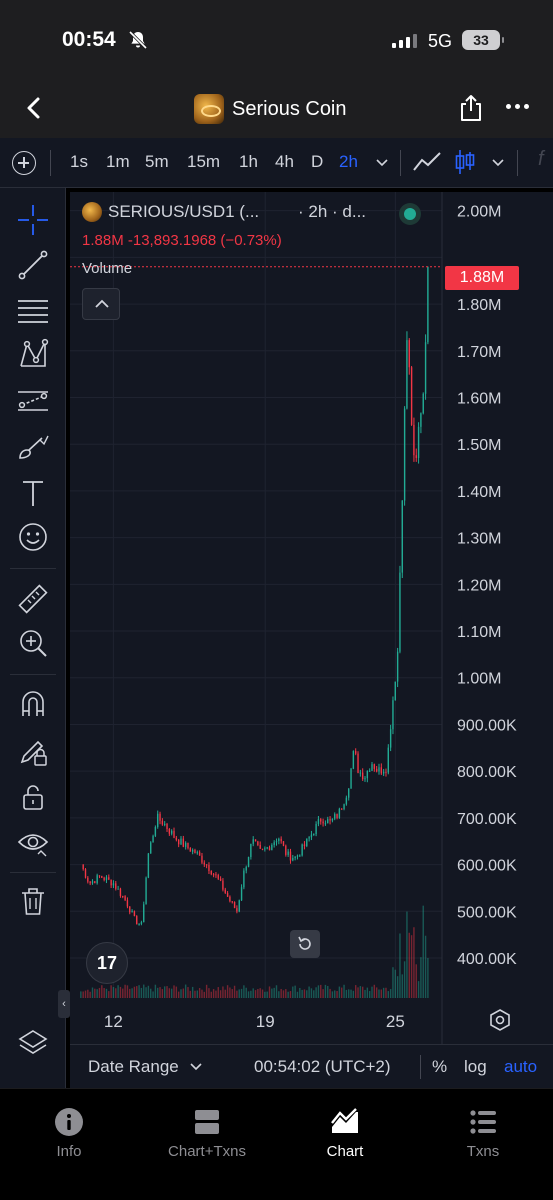  I want to click on brush-icon, so click(33, 447).